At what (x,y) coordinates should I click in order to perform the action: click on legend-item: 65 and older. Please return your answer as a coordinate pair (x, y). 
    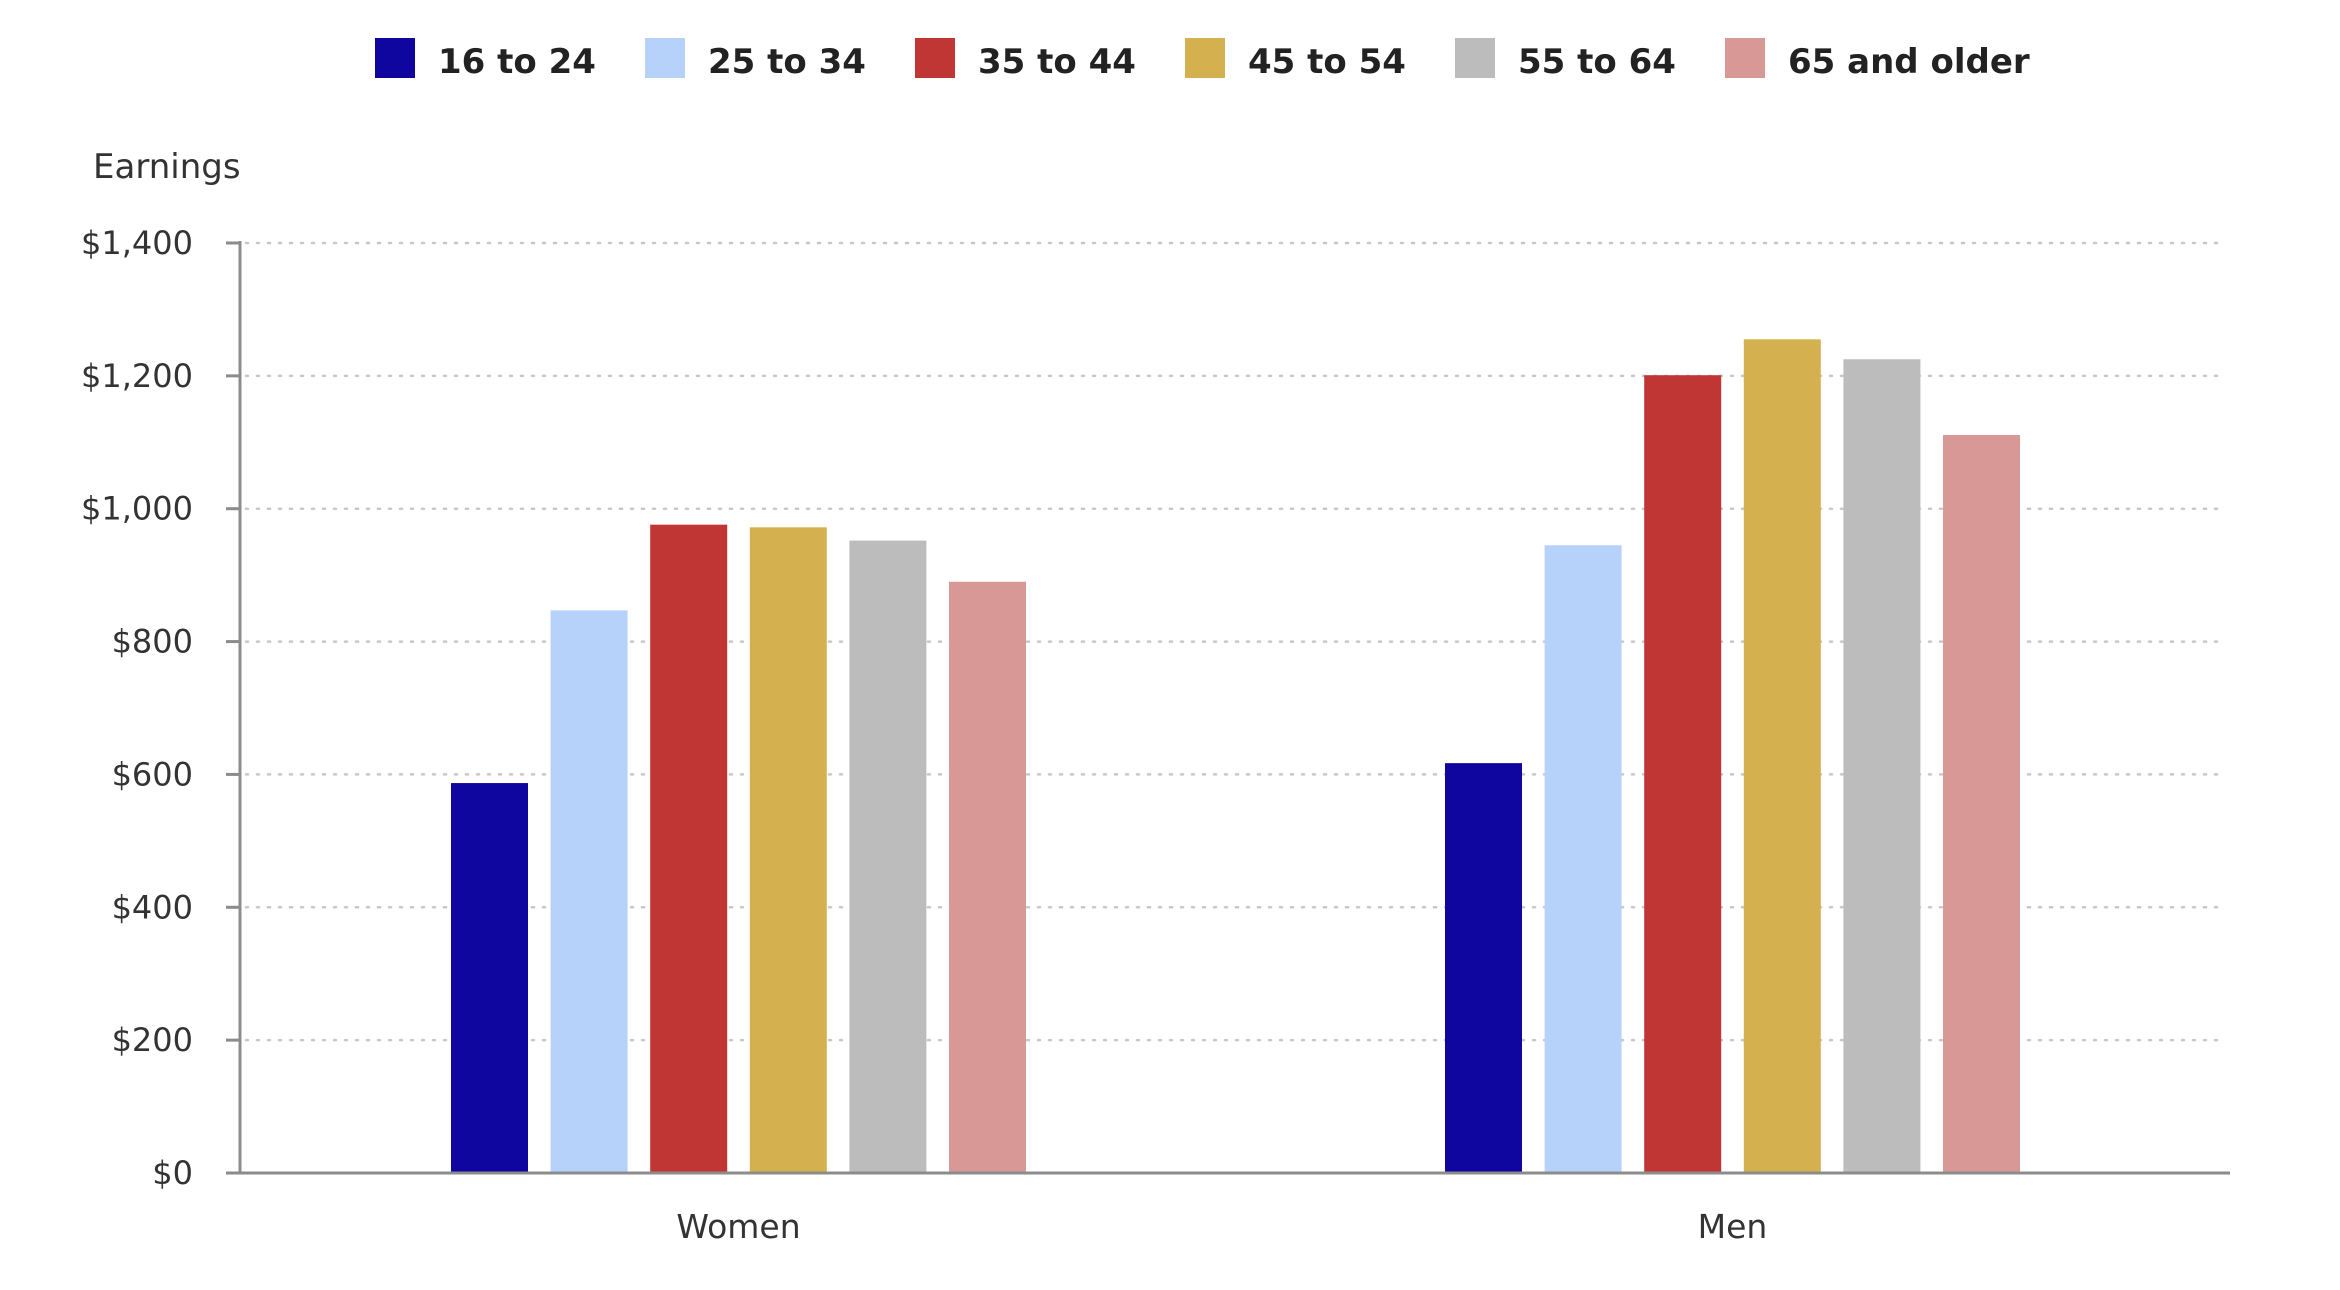
    Looking at the image, I should click on (1877, 60).